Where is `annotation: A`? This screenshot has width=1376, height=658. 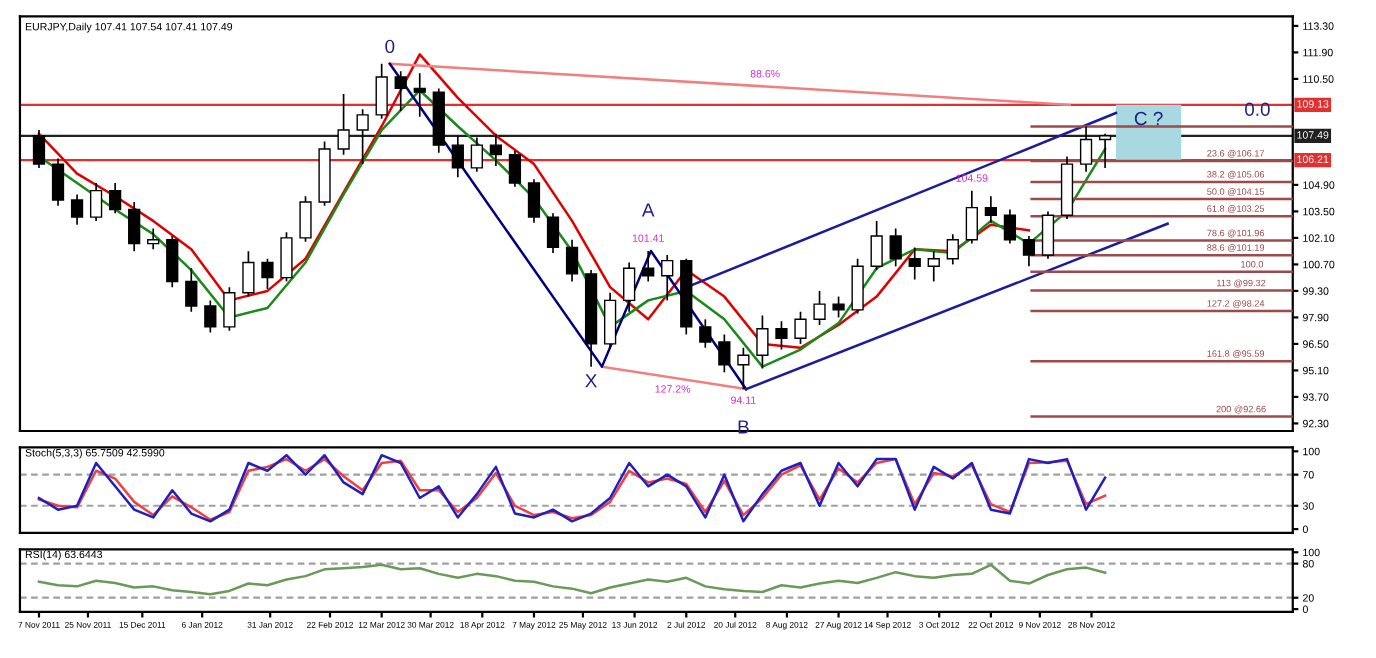 annotation: A is located at coordinates (648, 210).